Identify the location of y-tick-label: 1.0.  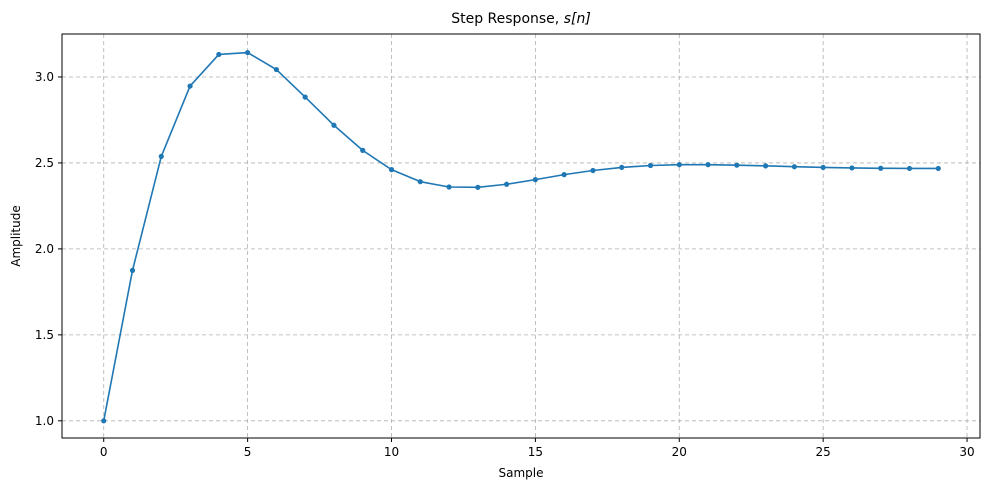
(44, 421).